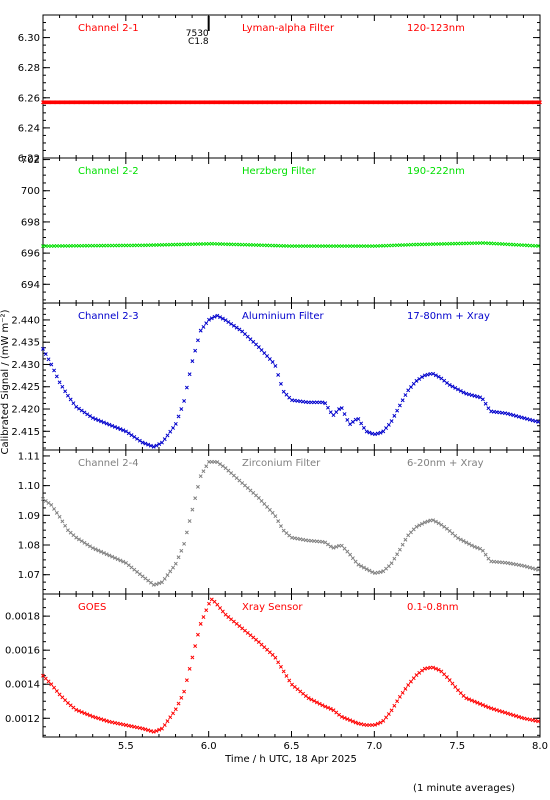  Describe the element at coordinates (30, 254) in the screenshot. I see `y-tick-label: 696` at that location.